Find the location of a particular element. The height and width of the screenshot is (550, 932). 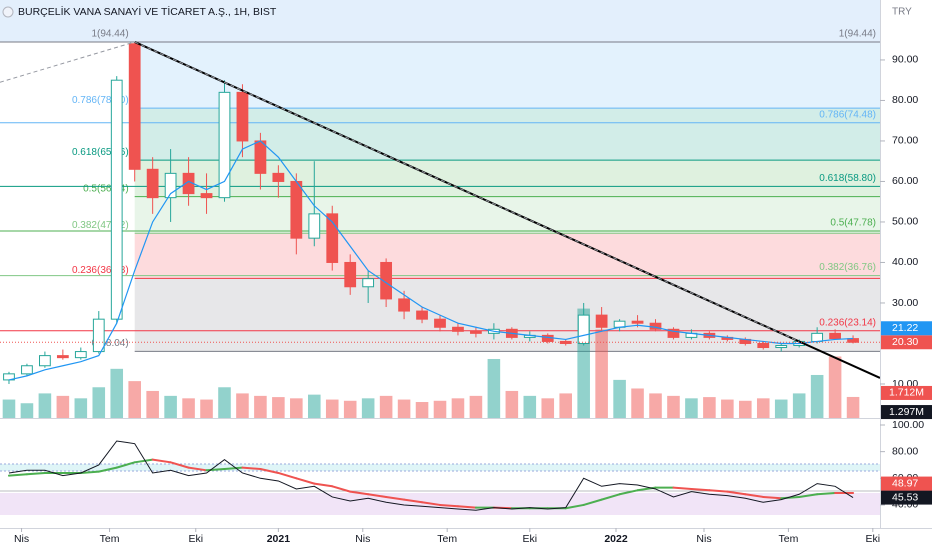

symbol-icon is located at coordinates (8, 12).